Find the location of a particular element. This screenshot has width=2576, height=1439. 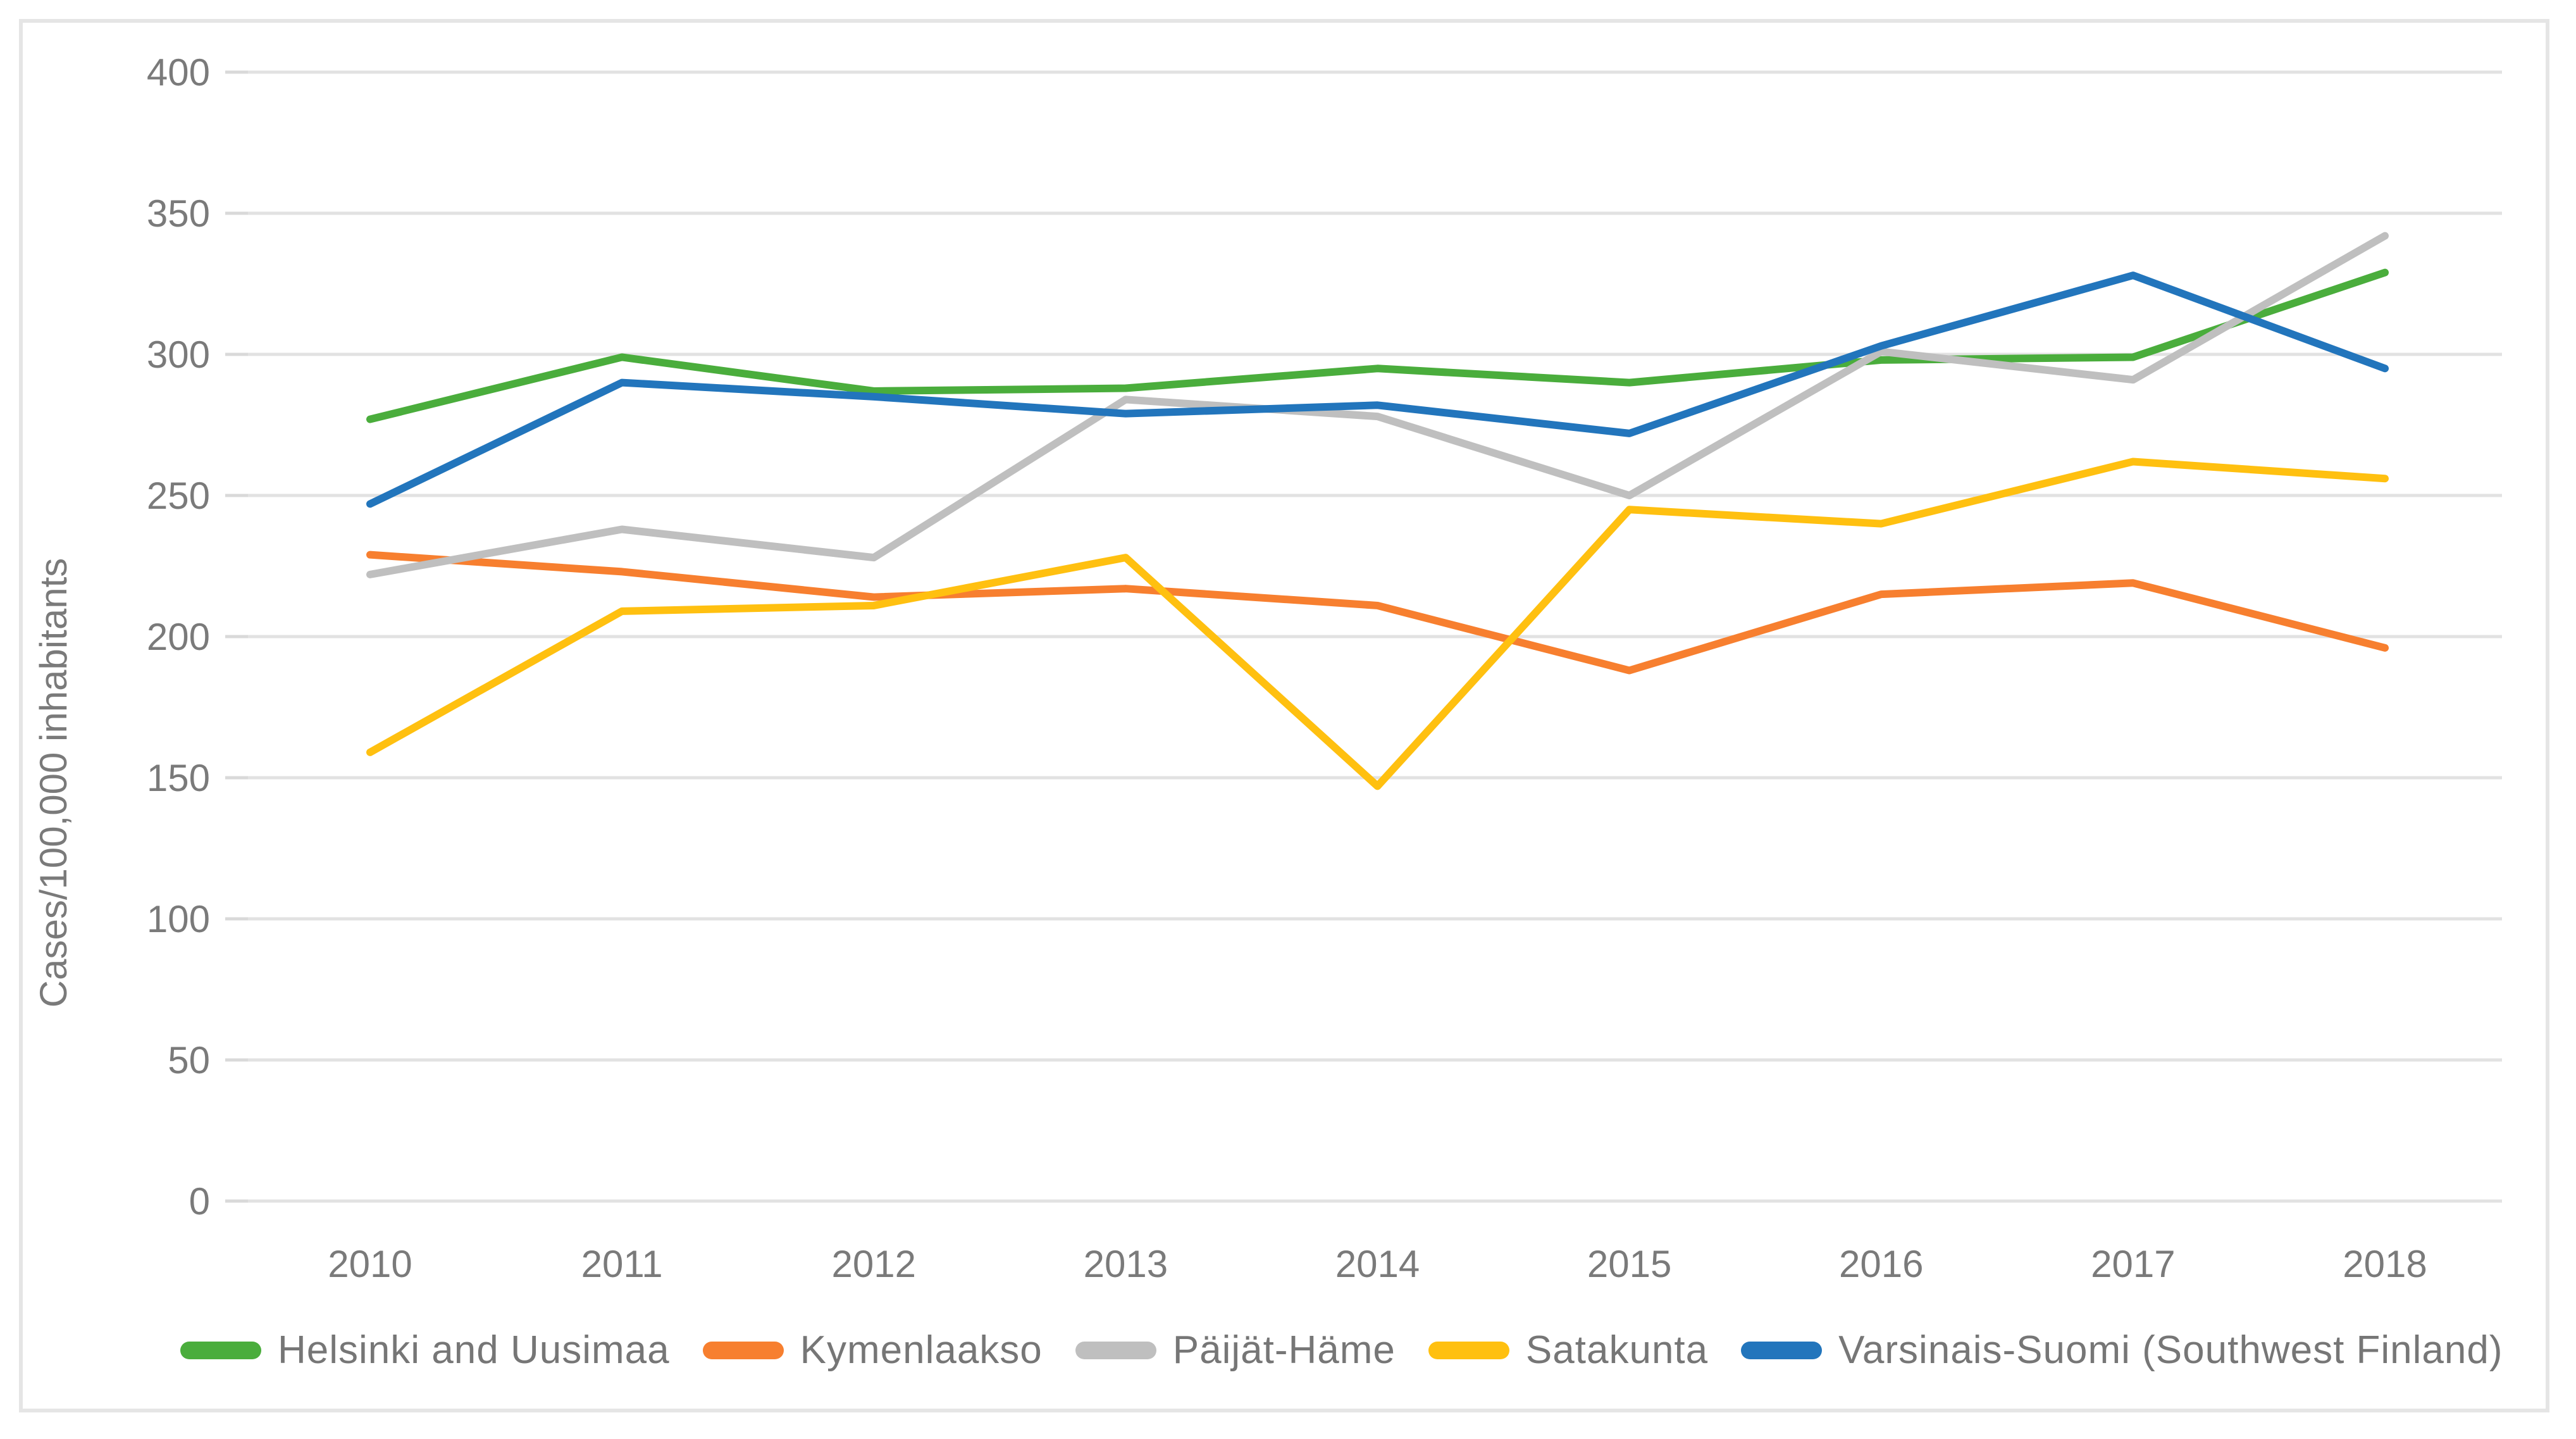

series-line-helsinki-and-uusimaa is located at coordinates (1377, 345).